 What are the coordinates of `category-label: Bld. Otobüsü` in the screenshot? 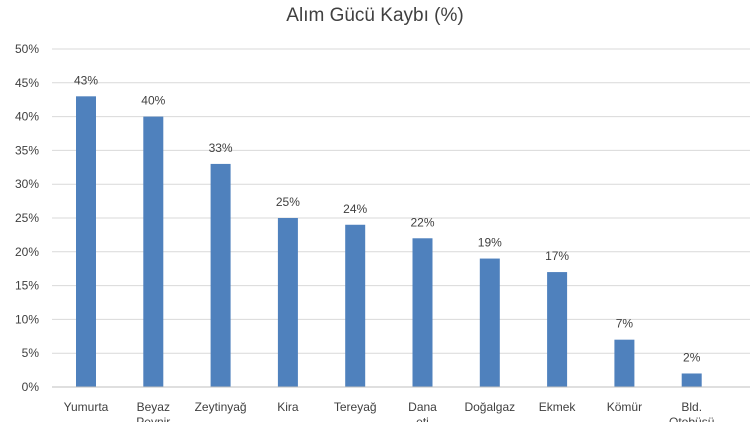 It's located at (691, 411).